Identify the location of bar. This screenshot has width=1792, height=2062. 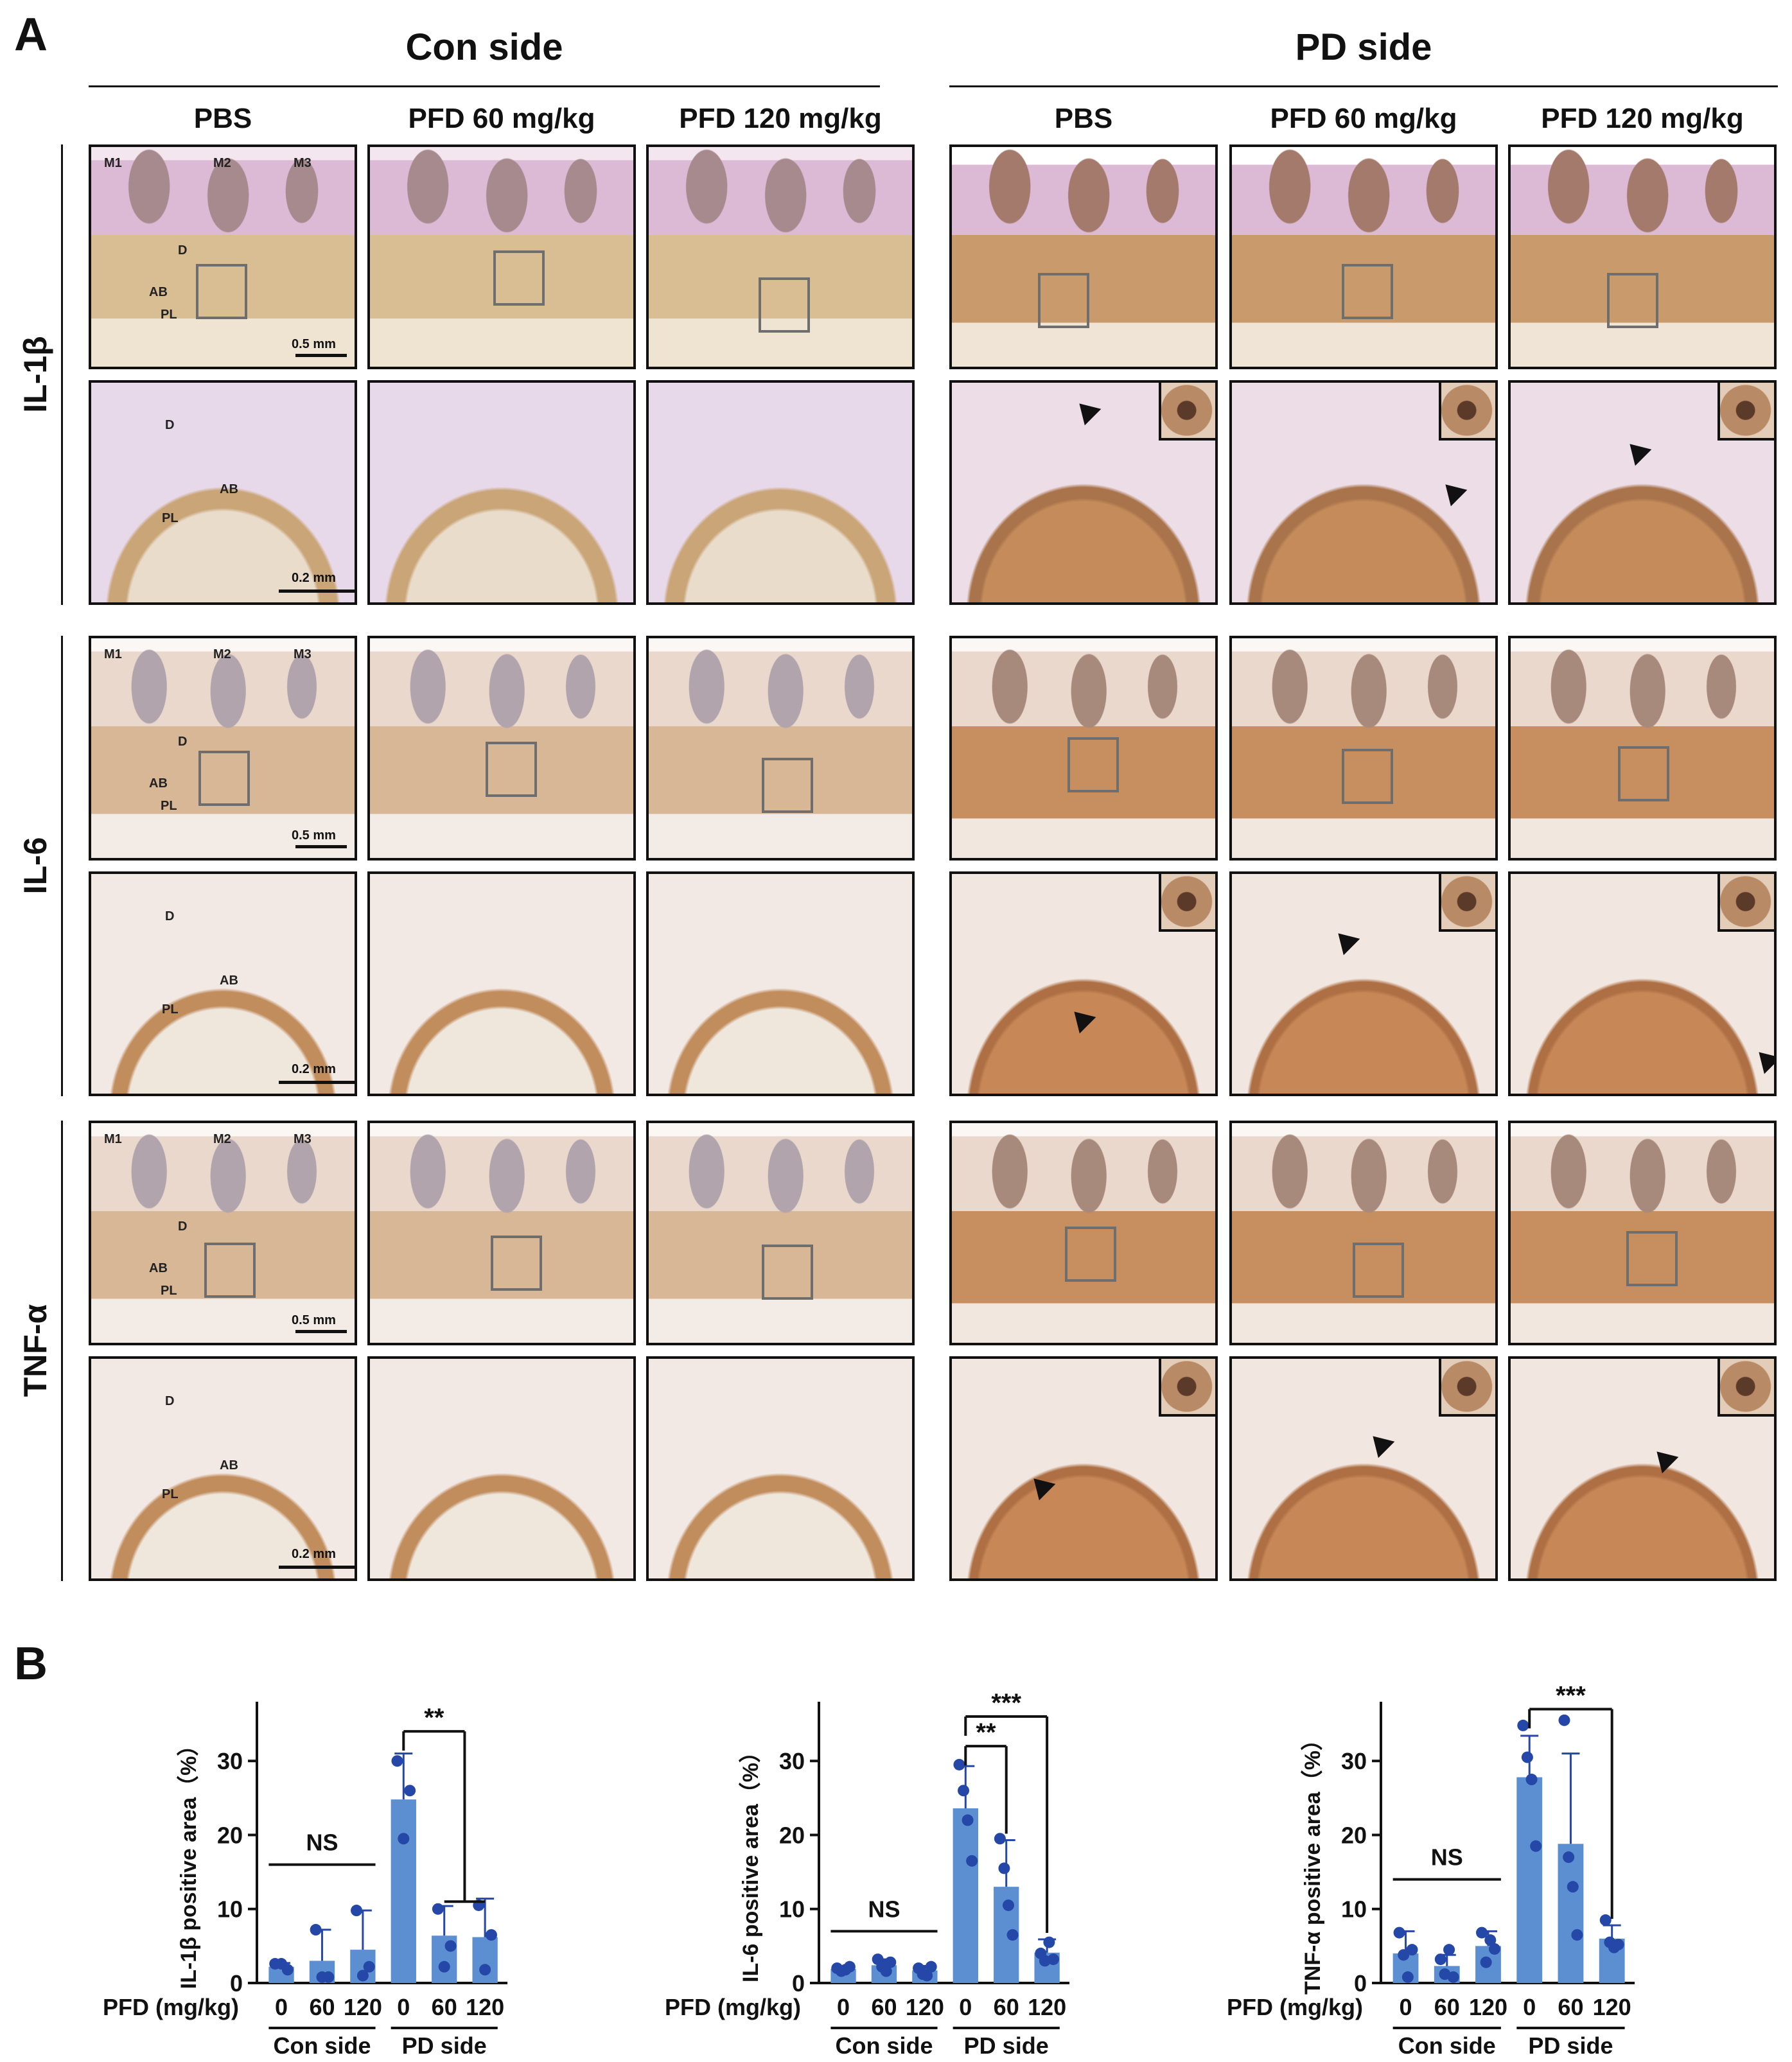
(965, 1895).